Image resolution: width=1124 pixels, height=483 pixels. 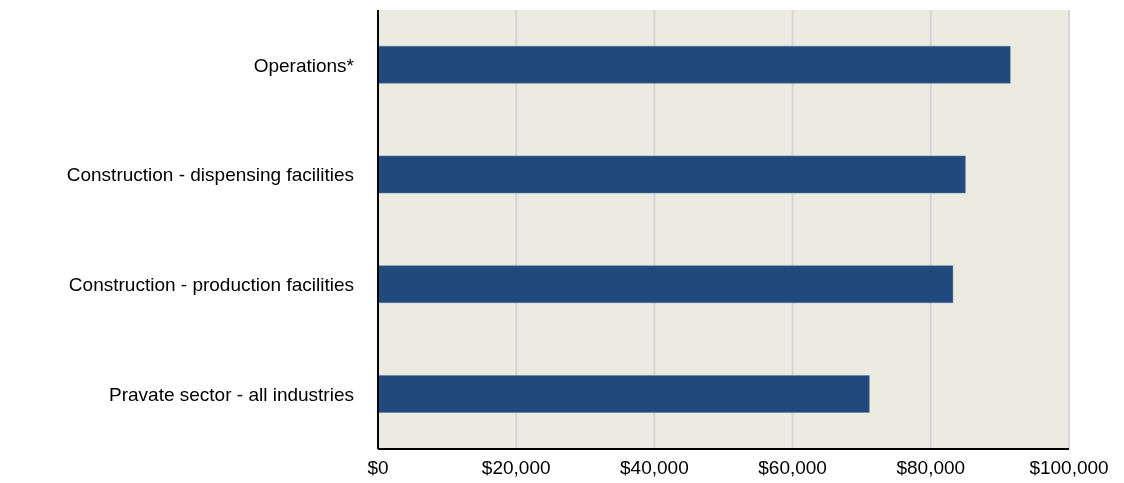 I want to click on x-tick-label: $80,000, so click(x=931, y=468).